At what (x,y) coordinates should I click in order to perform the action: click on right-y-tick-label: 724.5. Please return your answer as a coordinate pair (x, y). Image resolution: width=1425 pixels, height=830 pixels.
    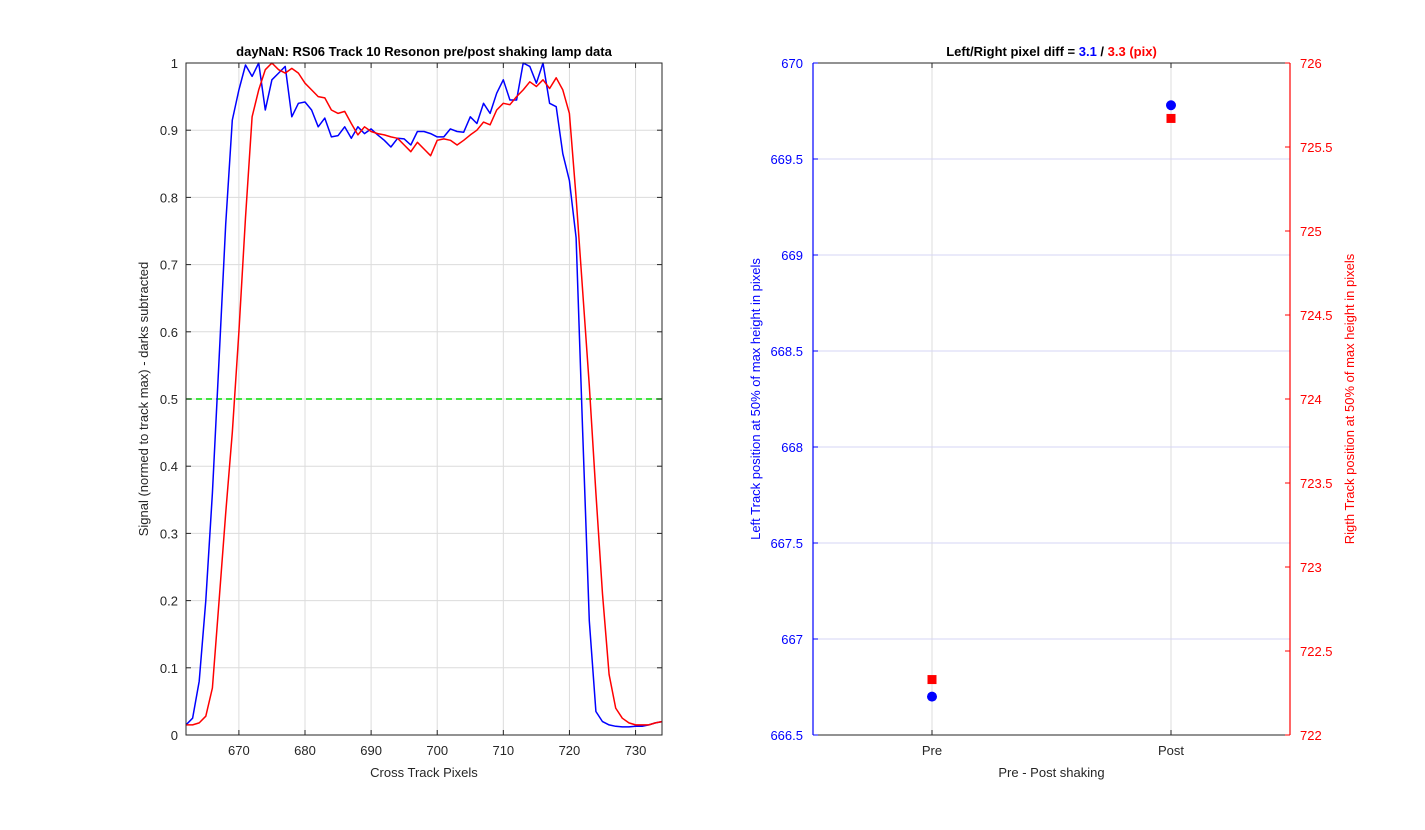
    Looking at the image, I should click on (1316, 315).